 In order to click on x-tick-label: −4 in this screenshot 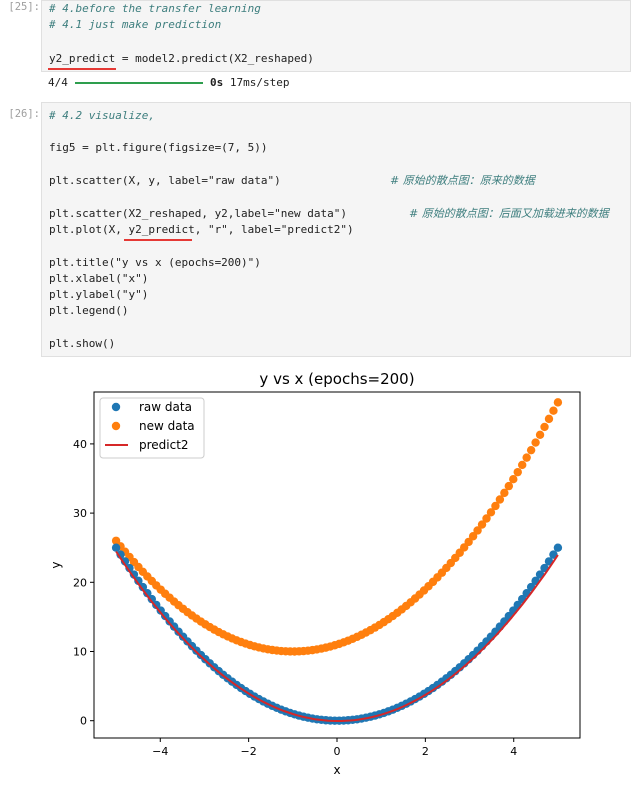, I will do `click(160, 751)`.